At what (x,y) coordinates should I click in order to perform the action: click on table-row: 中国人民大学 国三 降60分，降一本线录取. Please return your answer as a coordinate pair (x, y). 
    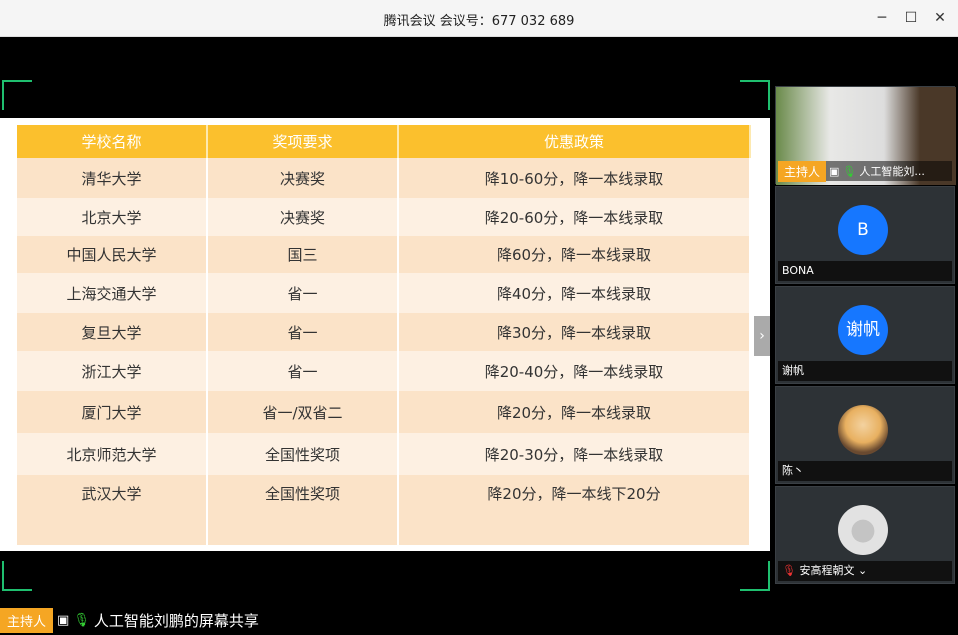
    Looking at the image, I should click on (384, 254).